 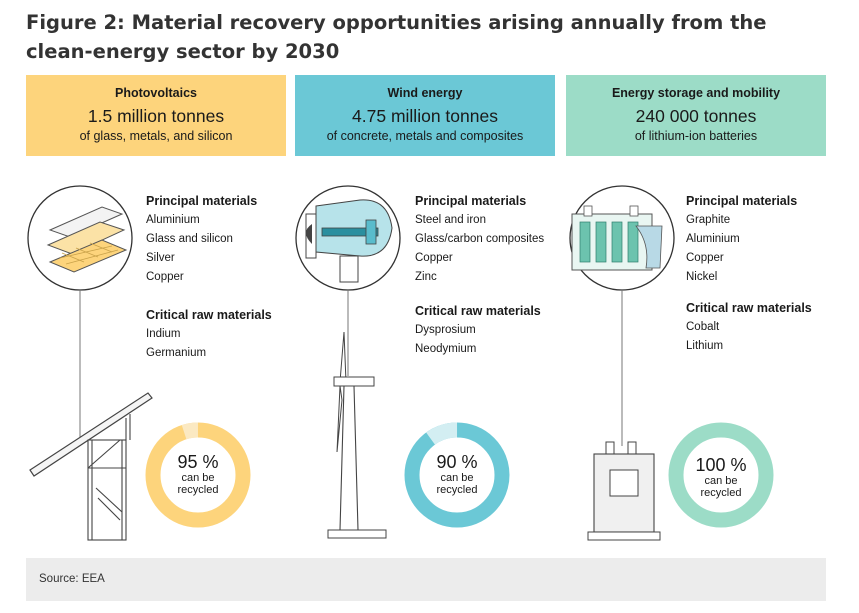 What do you see at coordinates (189, 239) in the screenshot?
I see `material-item: Glass and silicon` at bounding box center [189, 239].